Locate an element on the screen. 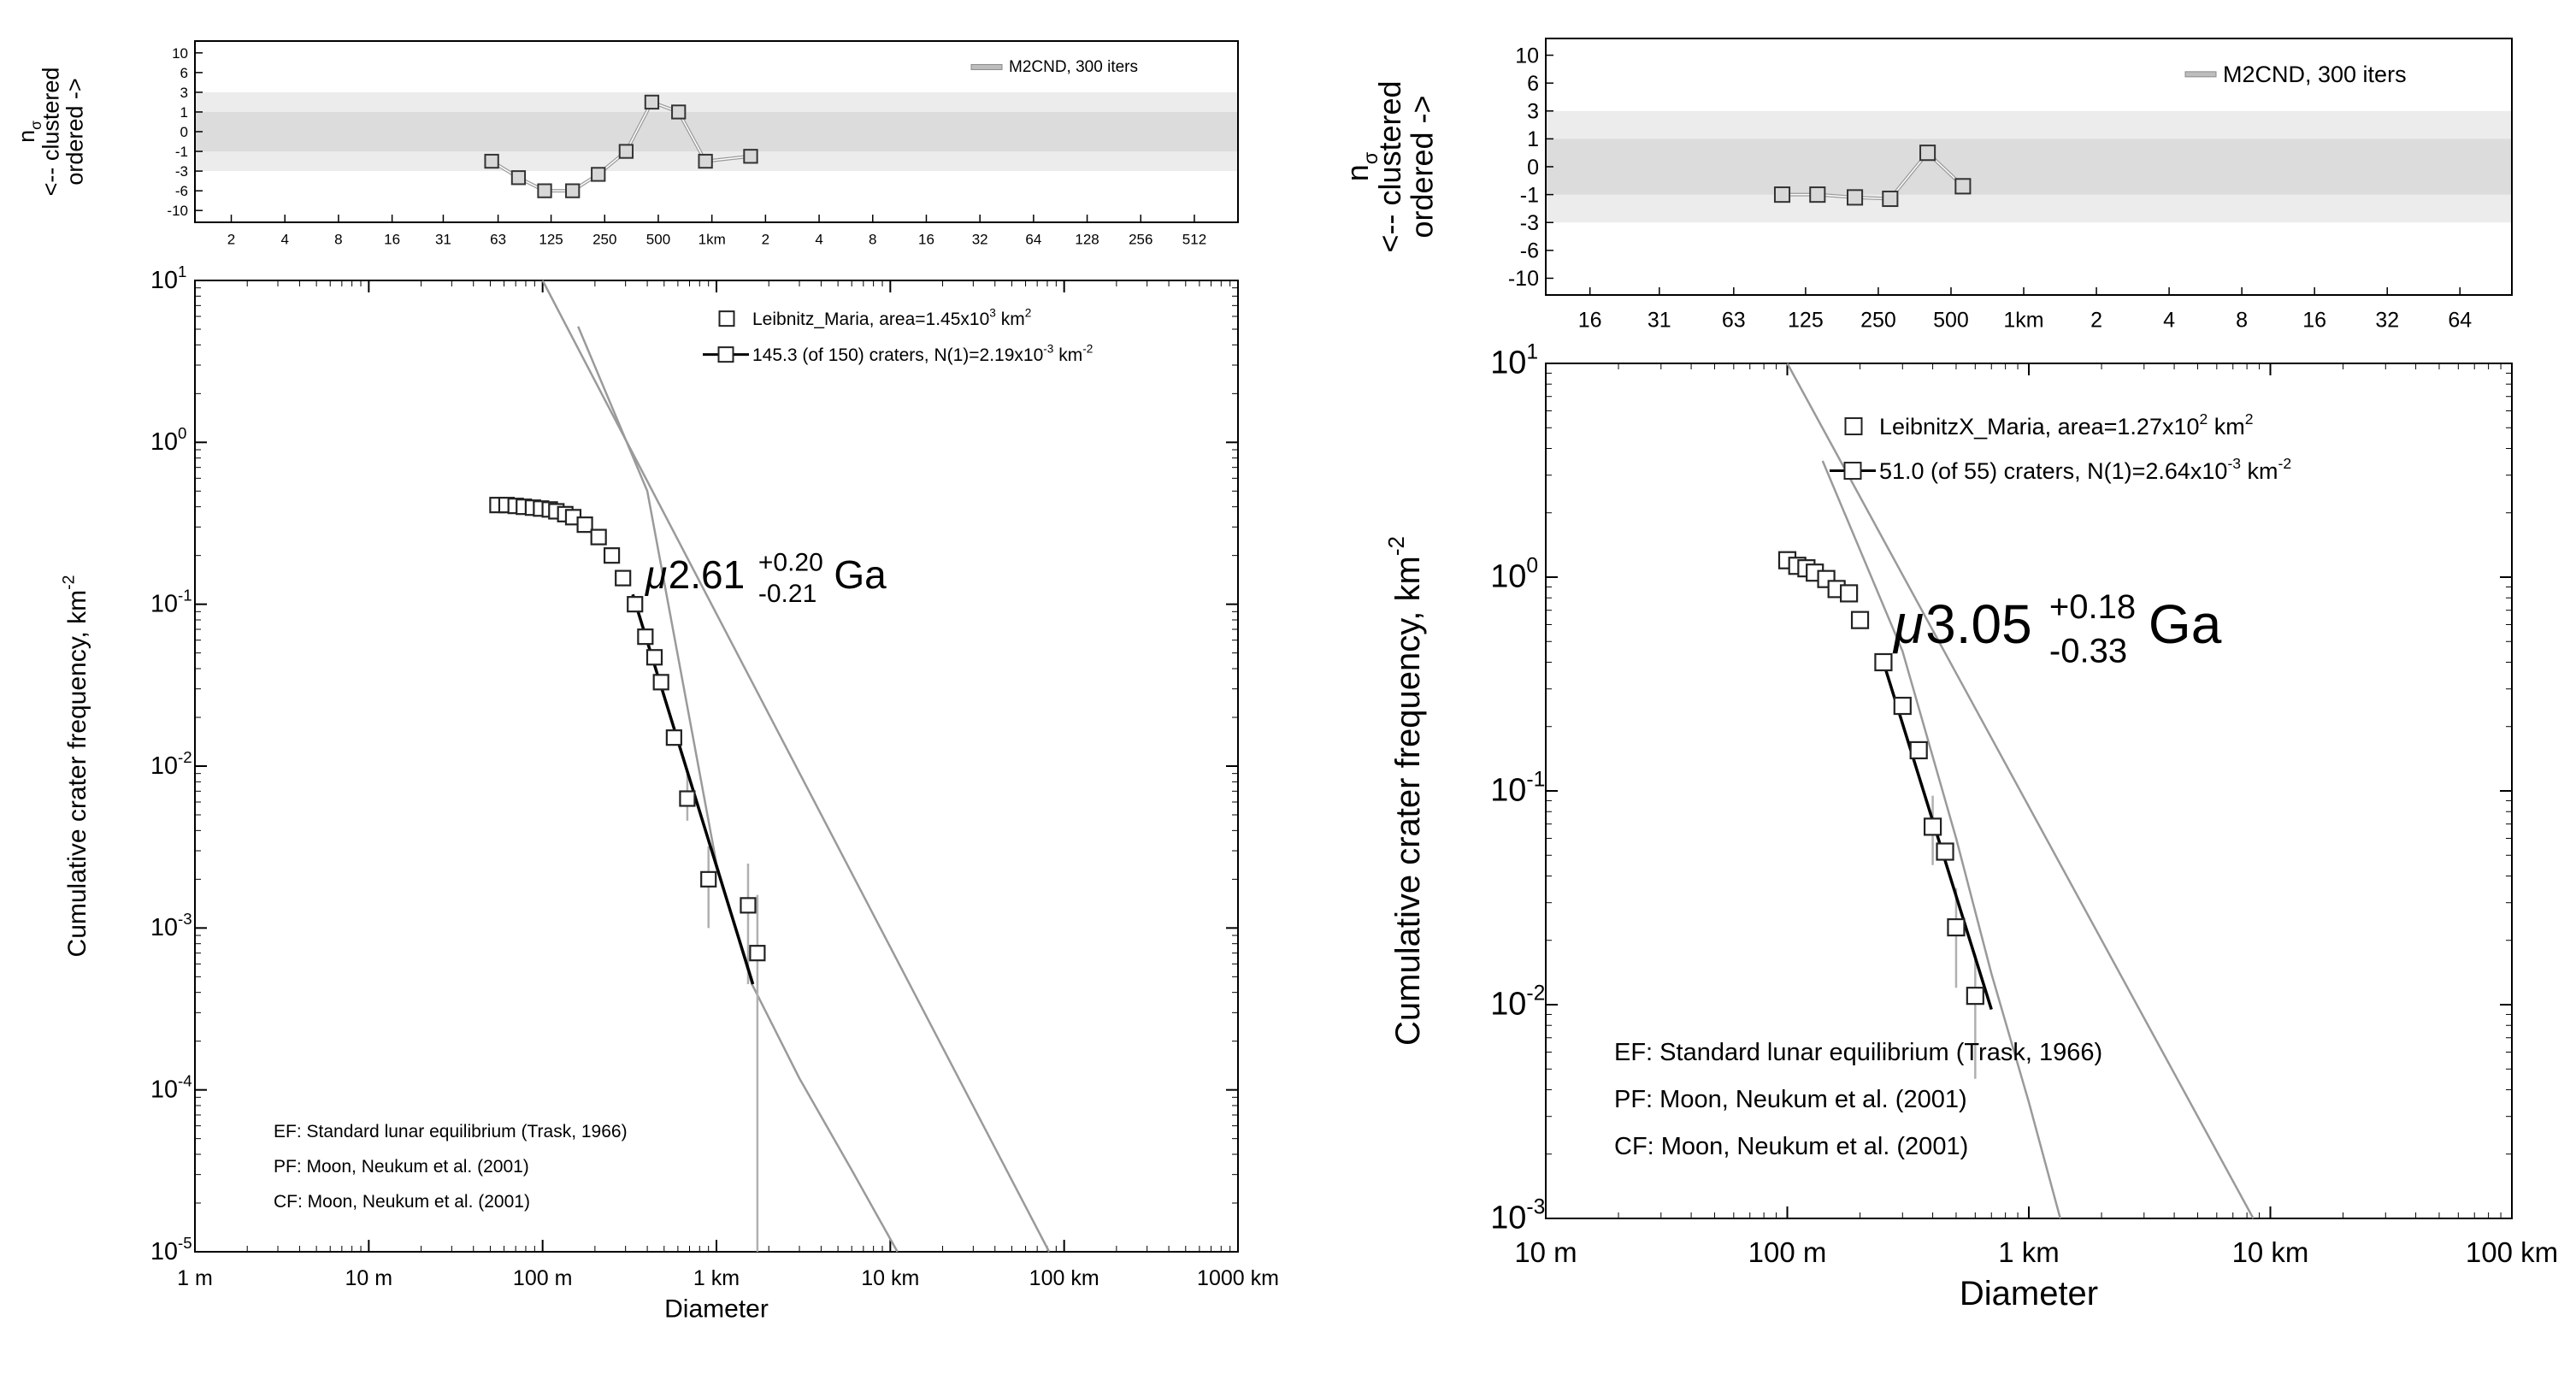 This screenshot has height=1392, width=2576. r-y-label-n: nσ is located at coordinates (1361, 166).